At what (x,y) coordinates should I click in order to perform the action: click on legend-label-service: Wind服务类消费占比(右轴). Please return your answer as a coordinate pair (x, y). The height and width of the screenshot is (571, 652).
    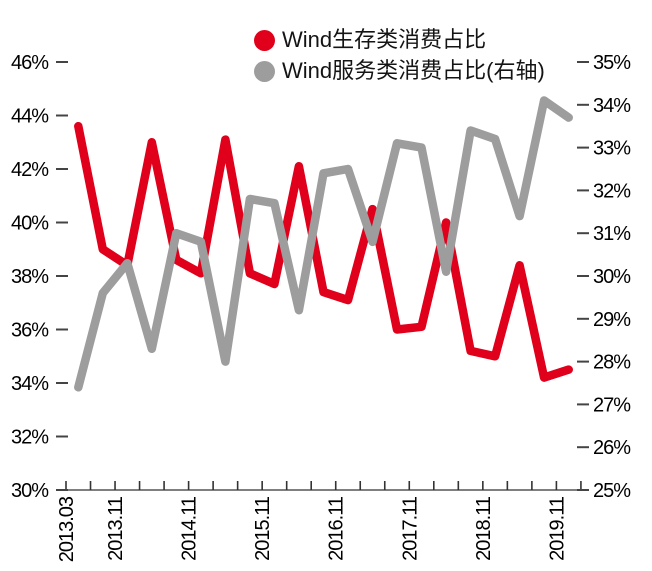
    Looking at the image, I should click on (413, 71).